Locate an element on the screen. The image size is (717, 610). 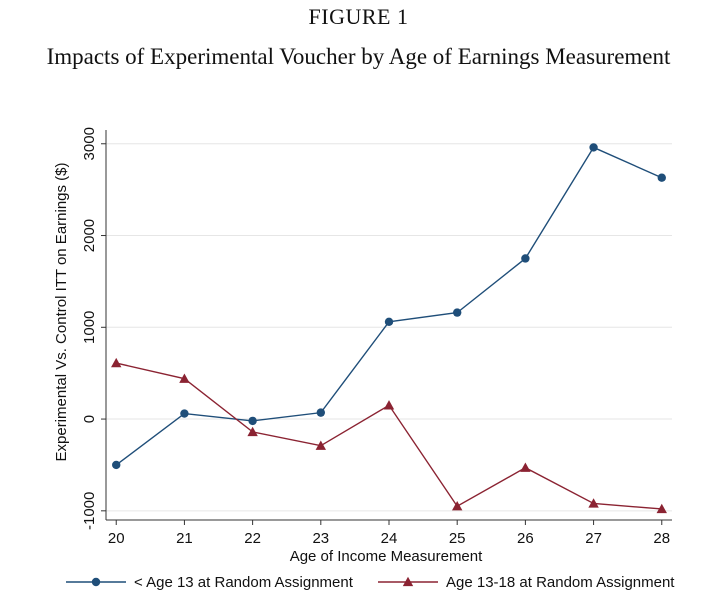
x-tick-label: 22 is located at coordinates (252, 538).